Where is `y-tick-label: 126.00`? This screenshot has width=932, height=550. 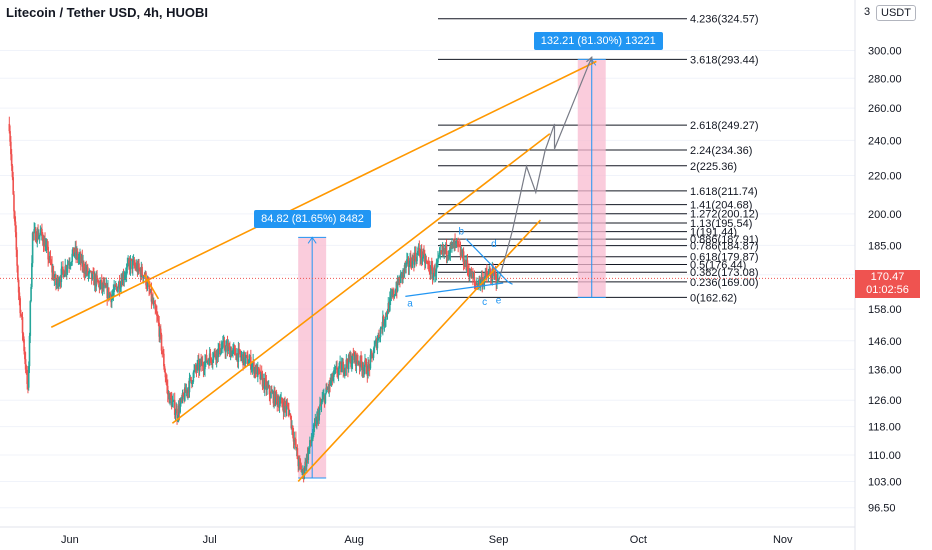 y-tick-label: 126.00 is located at coordinates (885, 401).